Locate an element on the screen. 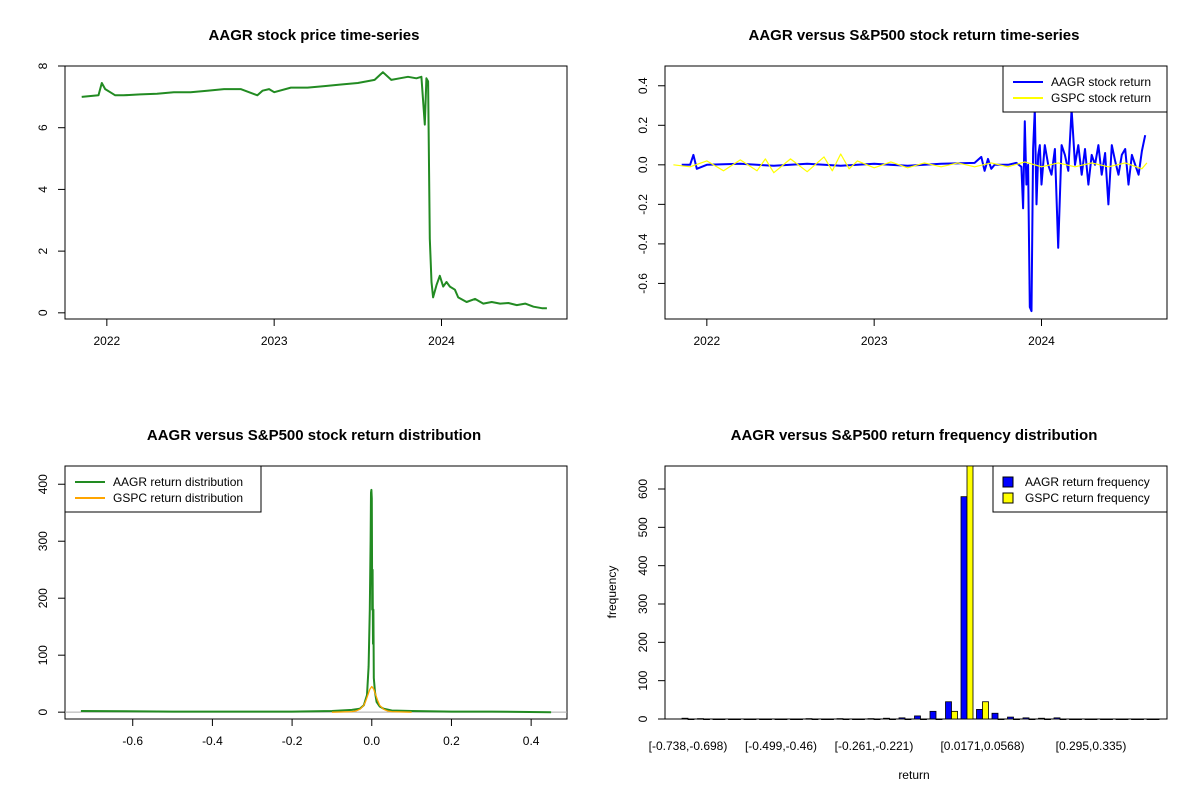  returns-ytick-label: 0.2 is located at coordinates (643, 125).